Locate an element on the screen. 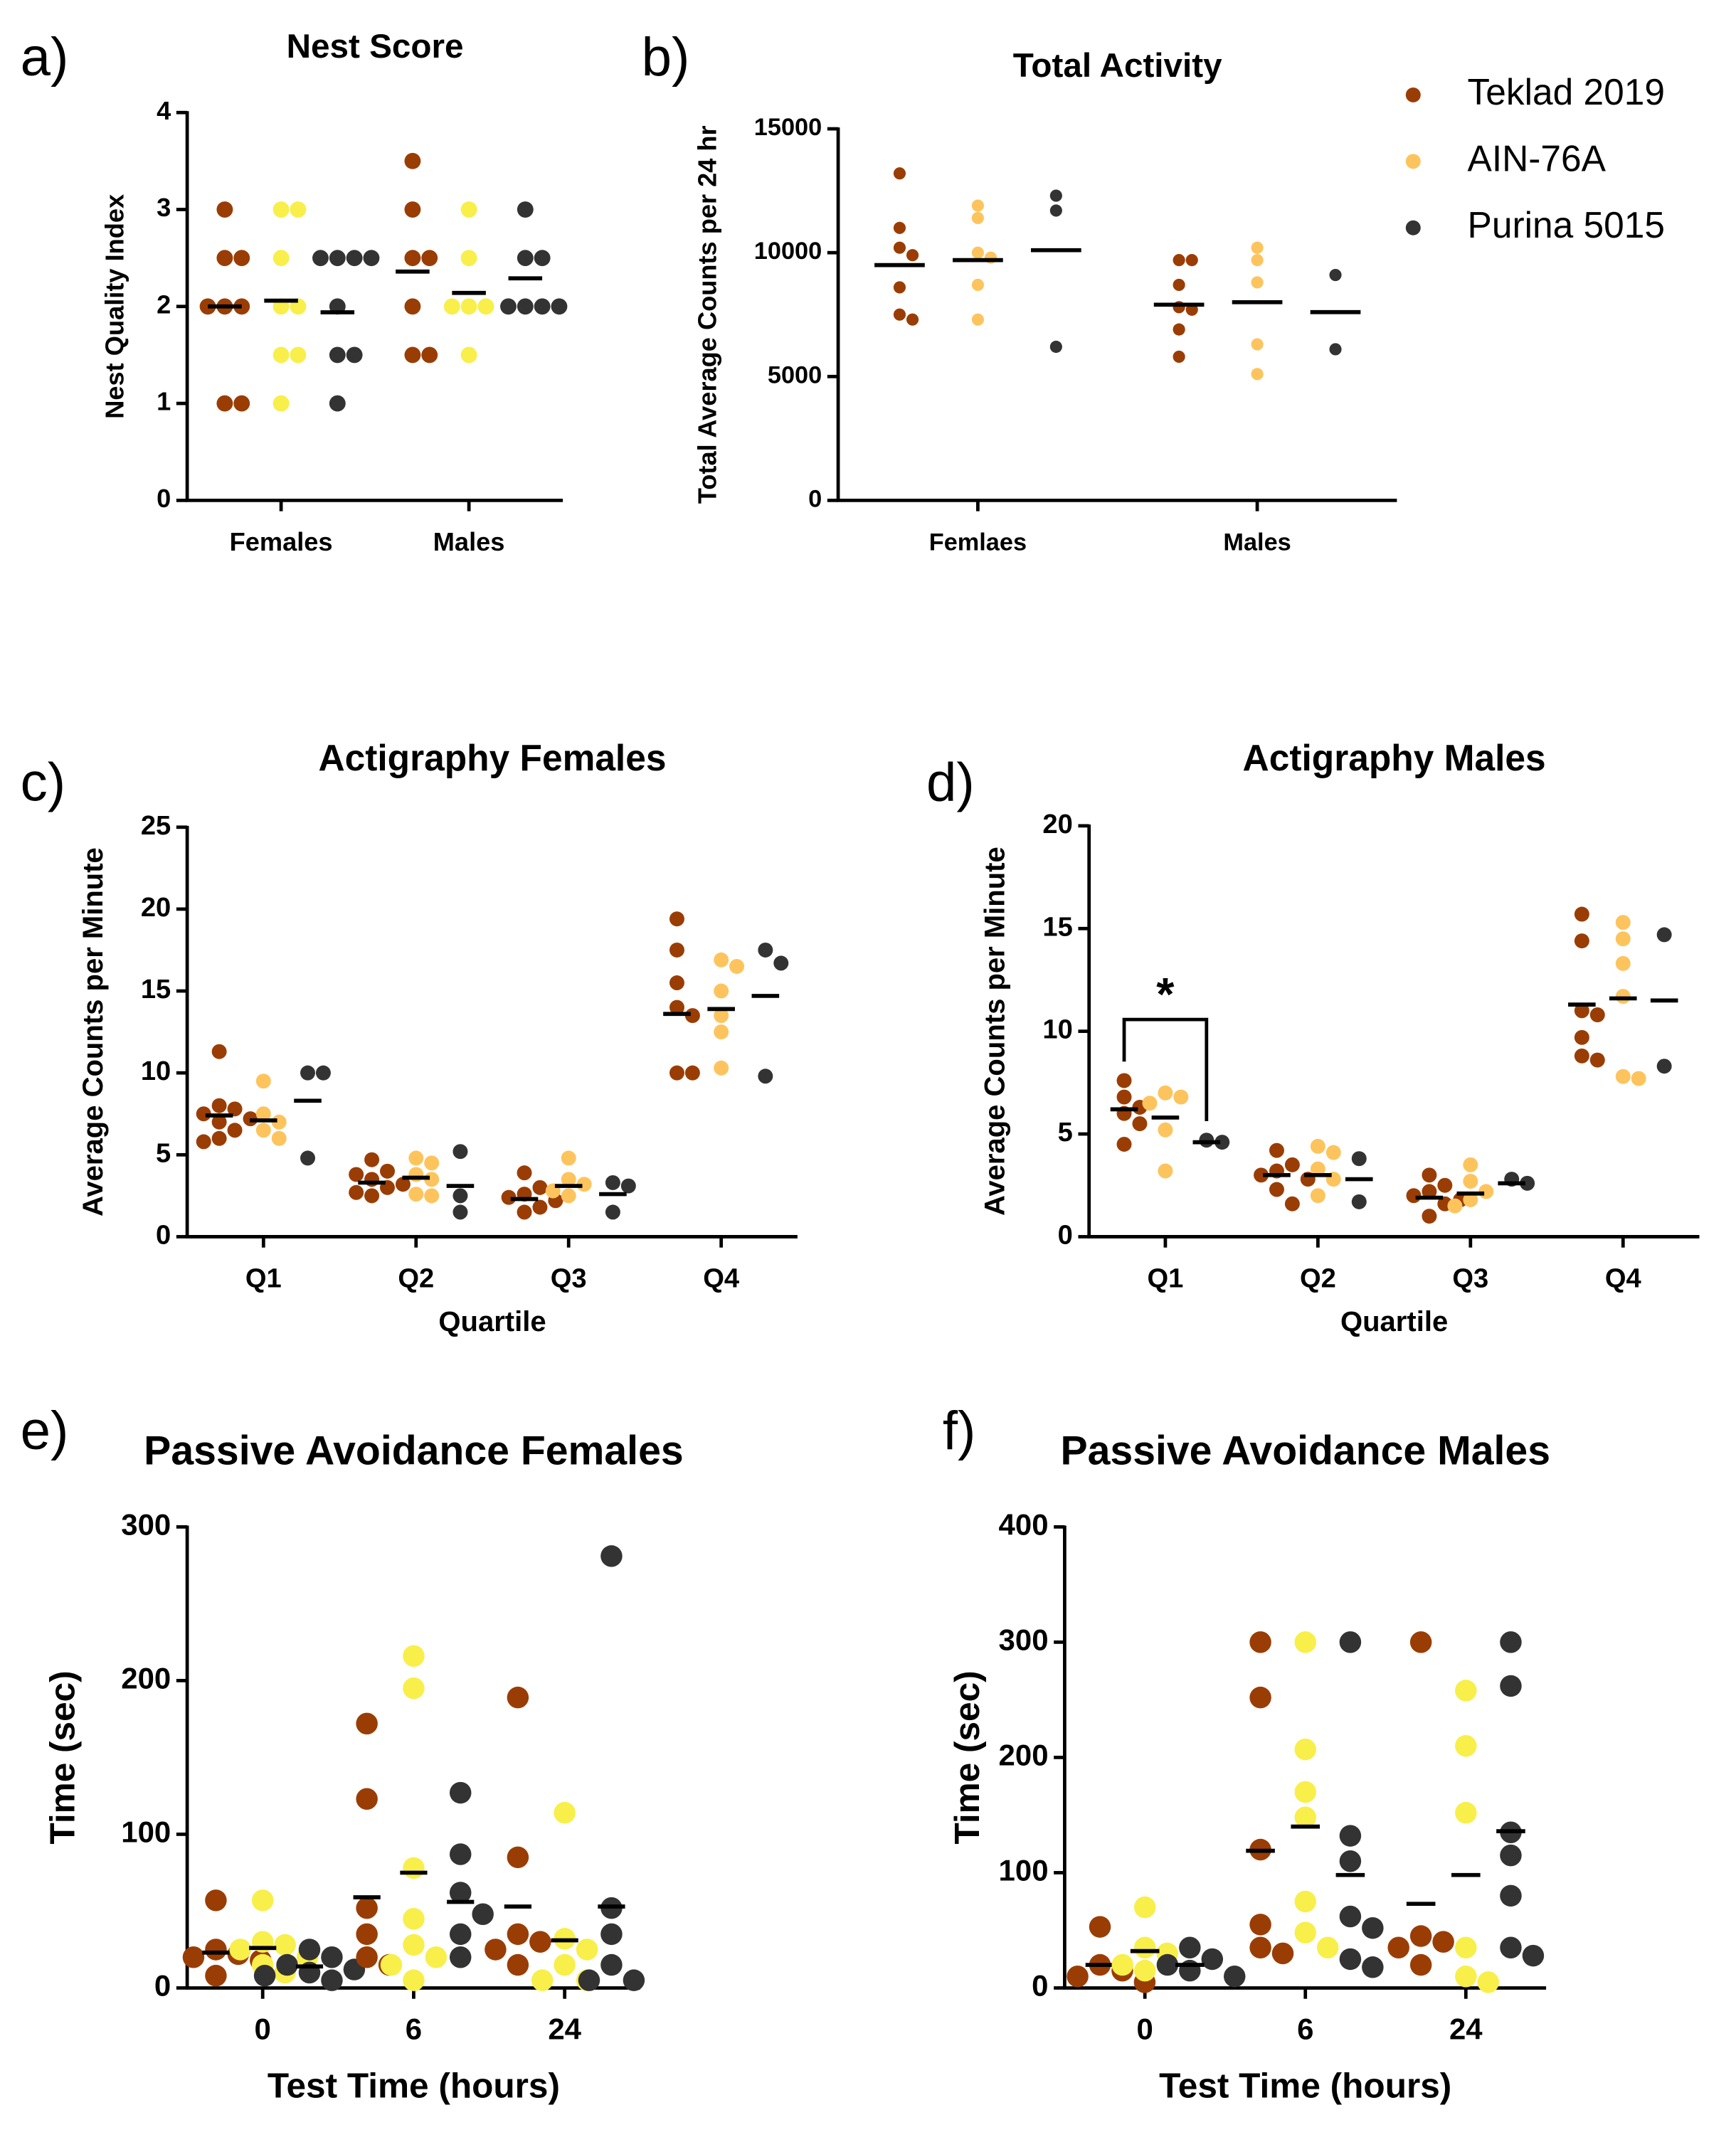 The height and width of the screenshot is (2142, 1736). x-tick-label: Q2 is located at coordinates (416, 1278).